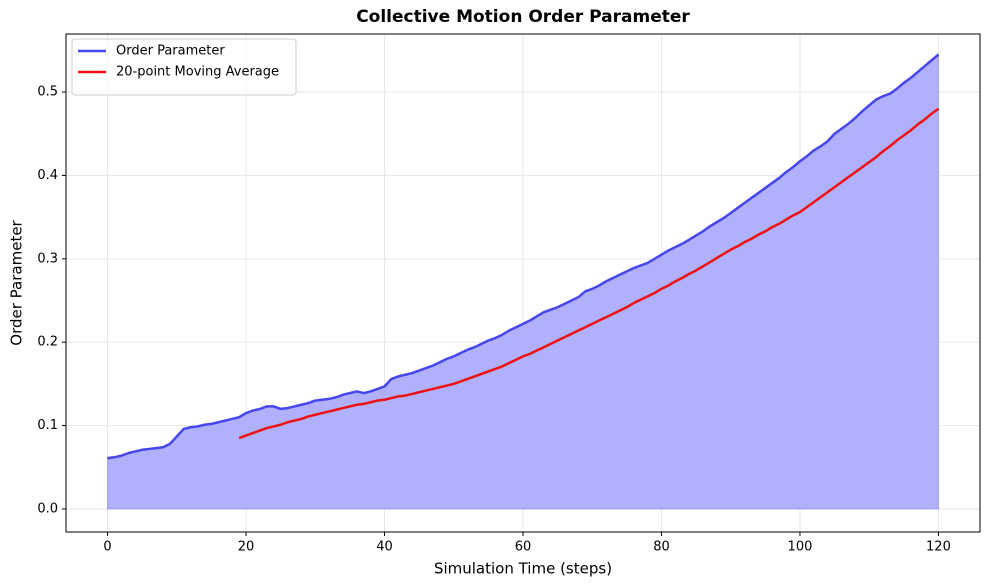  What do you see at coordinates (47, 258) in the screenshot?
I see `y-tick-label: 0.3` at bounding box center [47, 258].